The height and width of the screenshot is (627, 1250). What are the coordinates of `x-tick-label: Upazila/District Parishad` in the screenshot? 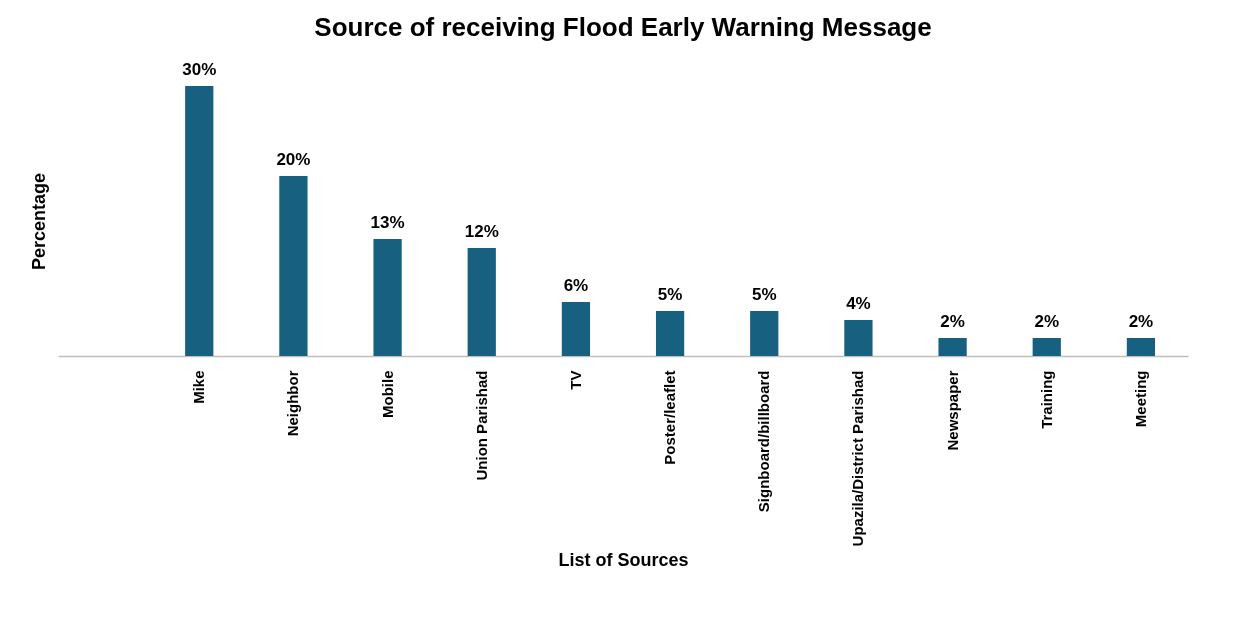 It's located at (858, 458).